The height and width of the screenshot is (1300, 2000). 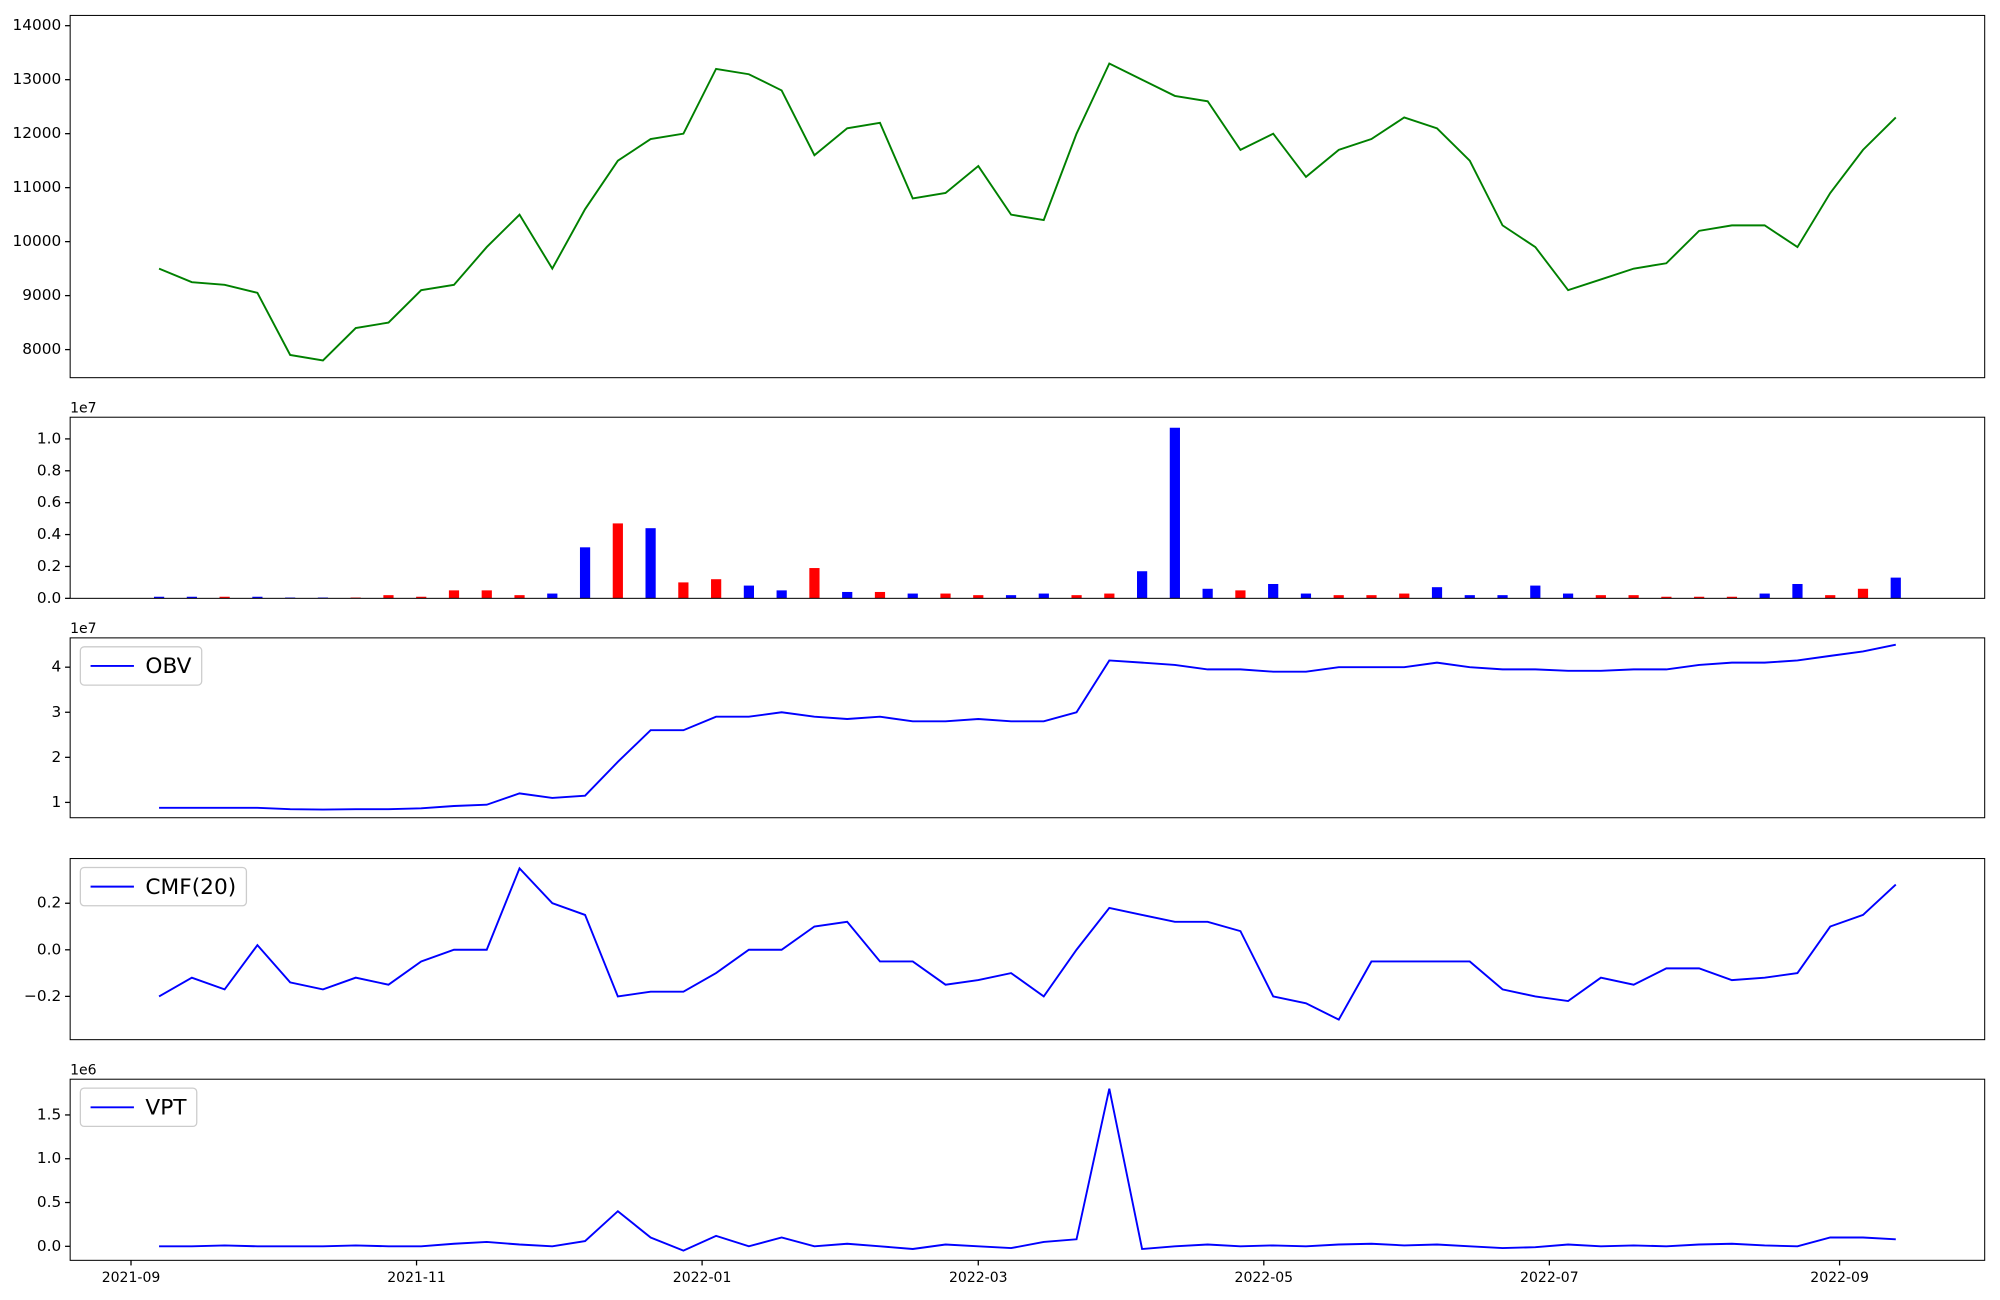 I want to click on x-tick-label: 2022-01, so click(x=702, y=1278).